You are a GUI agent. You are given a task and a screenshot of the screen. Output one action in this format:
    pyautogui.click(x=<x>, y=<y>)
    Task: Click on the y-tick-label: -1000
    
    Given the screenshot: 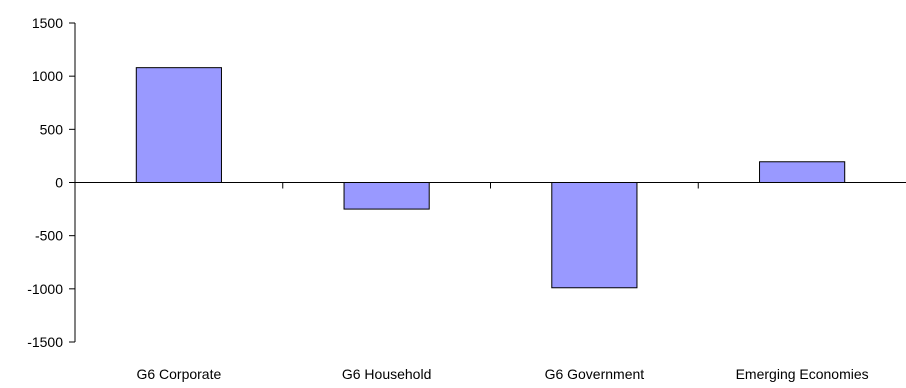 What is the action you would take?
    pyautogui.click(x=45, y=289)
    